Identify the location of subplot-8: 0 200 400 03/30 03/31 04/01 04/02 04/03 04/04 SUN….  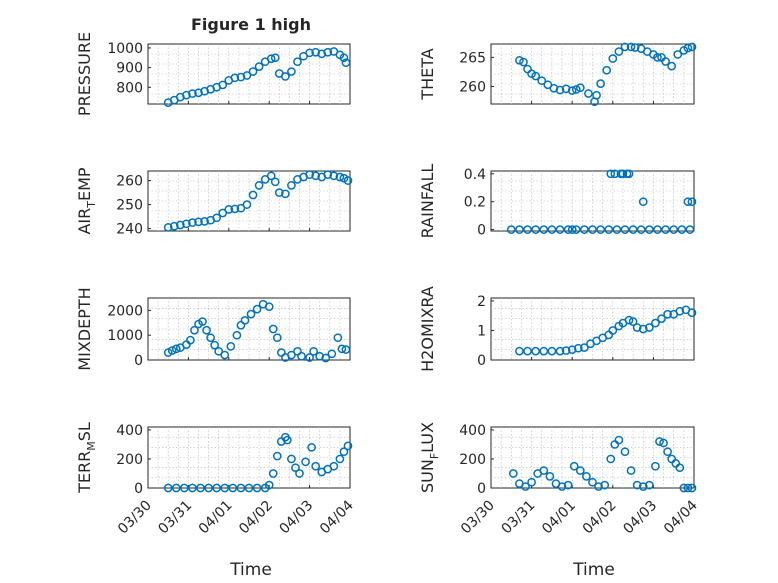
(559, 479).